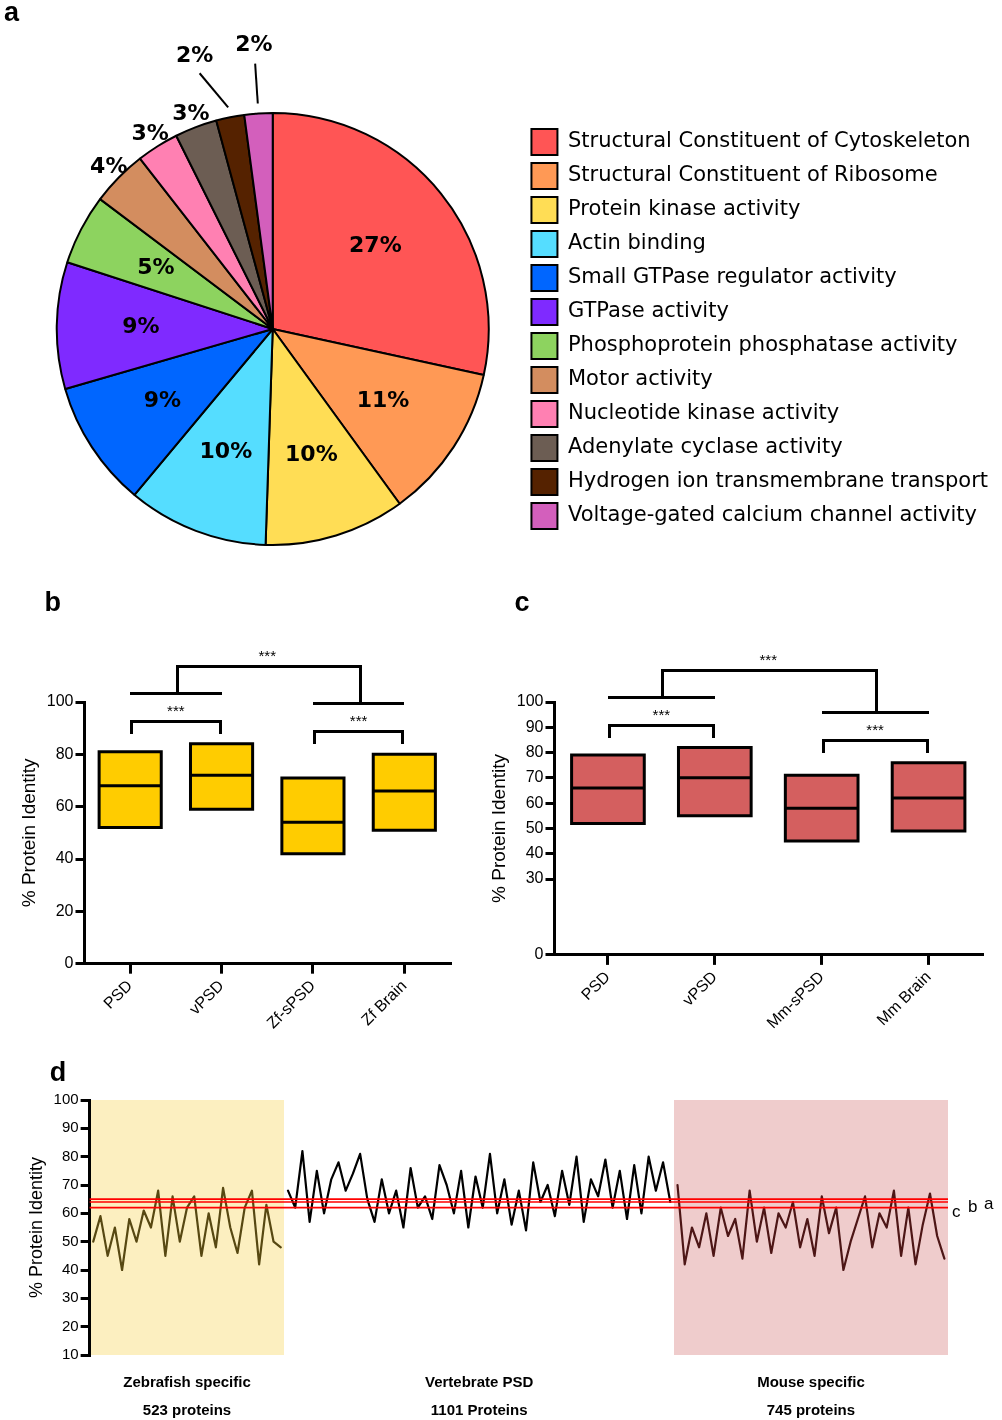 The image size is (1002, 1420). I want to click on chart-title: d, so click(58, 1071).